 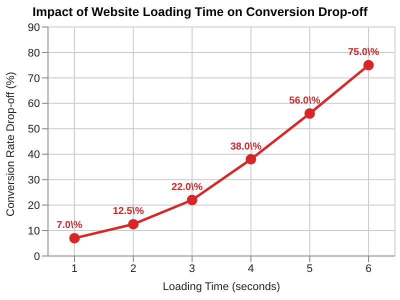 I want to click on y-tick-label: 0, so click(x=37, y=256).